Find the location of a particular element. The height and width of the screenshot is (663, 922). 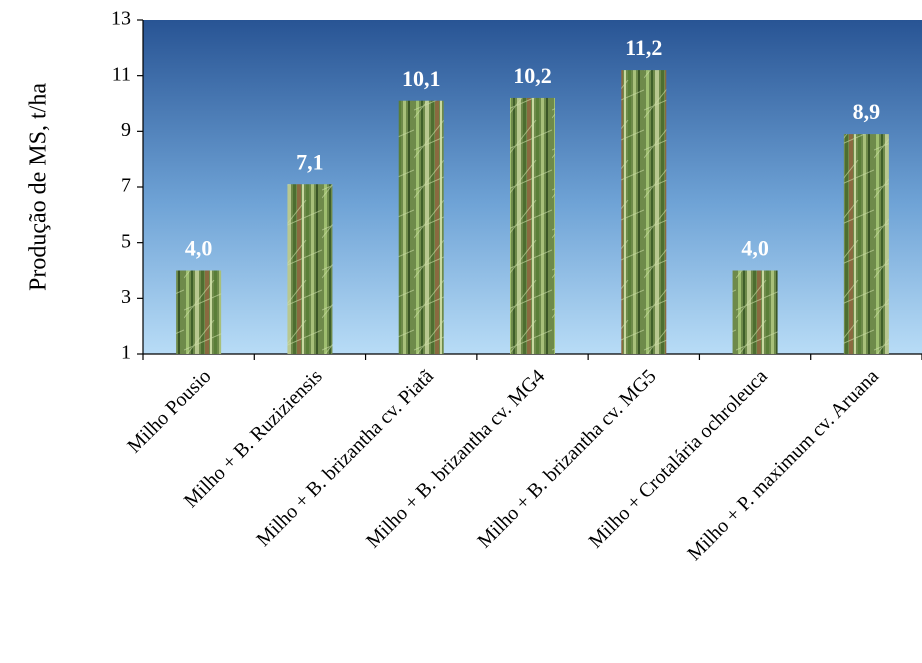

y-tick-label: 13 is located at coordinates (121, 19).